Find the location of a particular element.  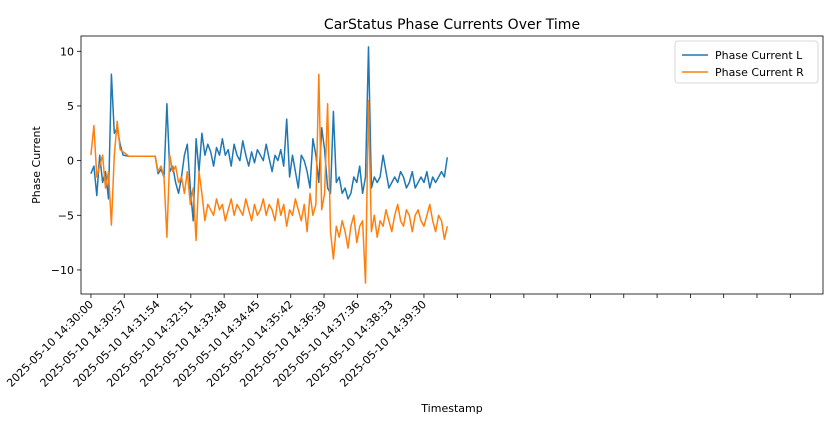

chart-legend: Phase Current L Phase Current R is located at coordinates (746, 62).